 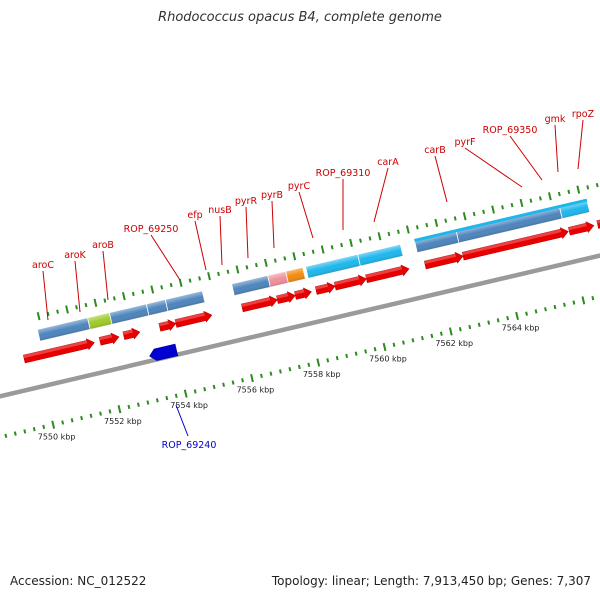 What do you see at coordinates (189, 445) in the screenshot?
I see `gene-label-reverse: ROP_69240` at bounding box center [189, 445].